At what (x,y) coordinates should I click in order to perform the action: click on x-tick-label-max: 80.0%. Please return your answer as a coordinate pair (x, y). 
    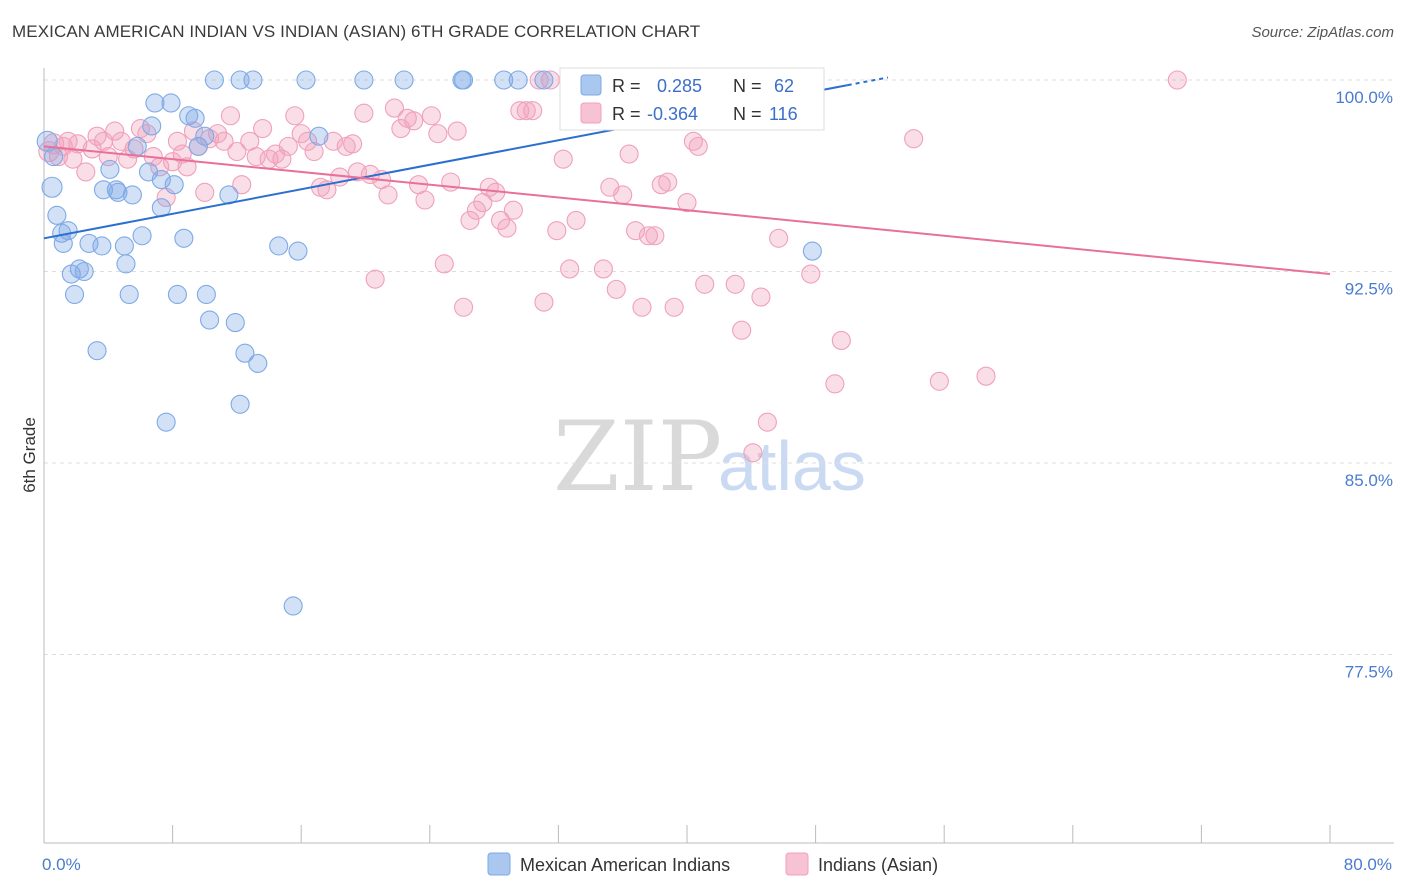
    Looking at the image, I should click on (1368, 864).